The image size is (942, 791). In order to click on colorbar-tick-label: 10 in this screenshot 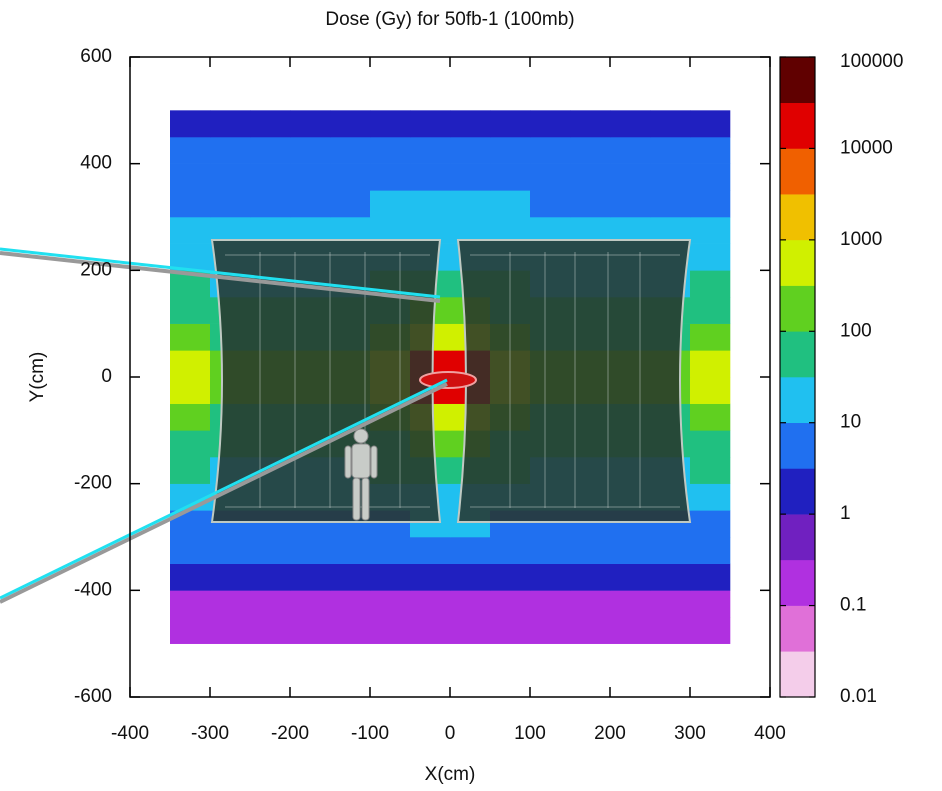, I will do `click(850, 422)`.